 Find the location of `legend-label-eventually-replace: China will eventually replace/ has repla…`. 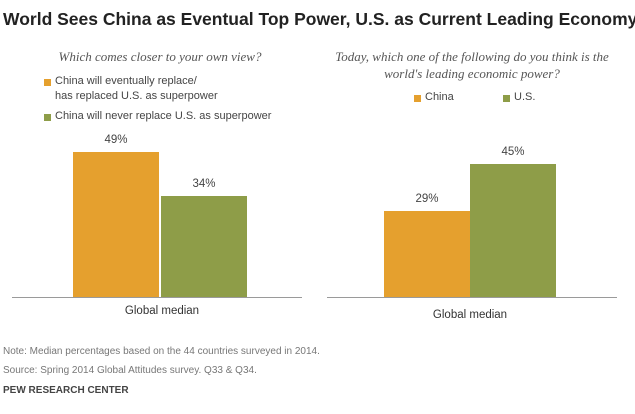

legend-label-eventually-replace: China will eventually replace/ has repla… is located at coordinates (136, 88).